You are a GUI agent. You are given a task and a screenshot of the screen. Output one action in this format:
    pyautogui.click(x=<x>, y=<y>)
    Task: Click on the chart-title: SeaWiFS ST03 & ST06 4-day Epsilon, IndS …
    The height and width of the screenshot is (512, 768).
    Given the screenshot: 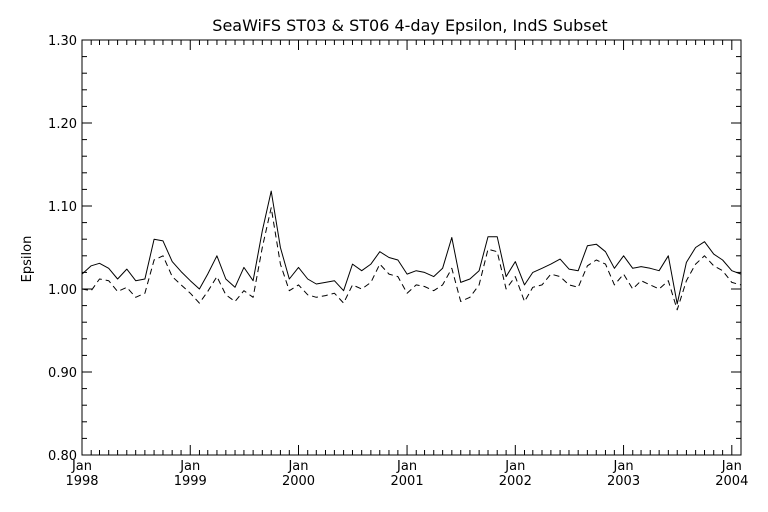 What is the action you would take?
    pyautogui.click(x=409, y=25)
    